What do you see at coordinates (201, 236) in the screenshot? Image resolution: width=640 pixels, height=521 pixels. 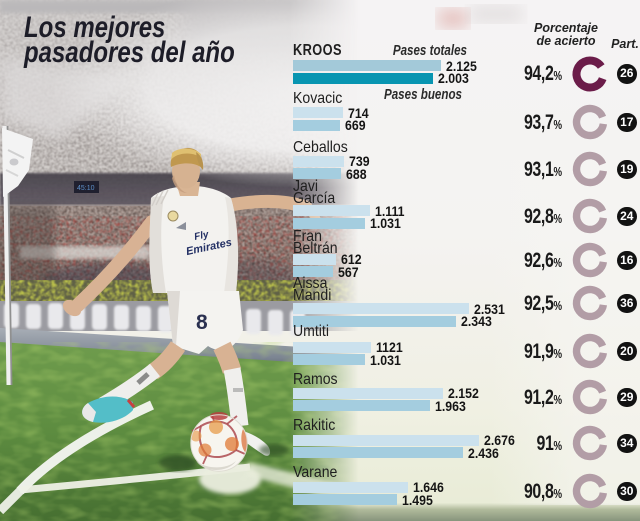 I see `svg-text: Fly` at bounding box center [201, 236].